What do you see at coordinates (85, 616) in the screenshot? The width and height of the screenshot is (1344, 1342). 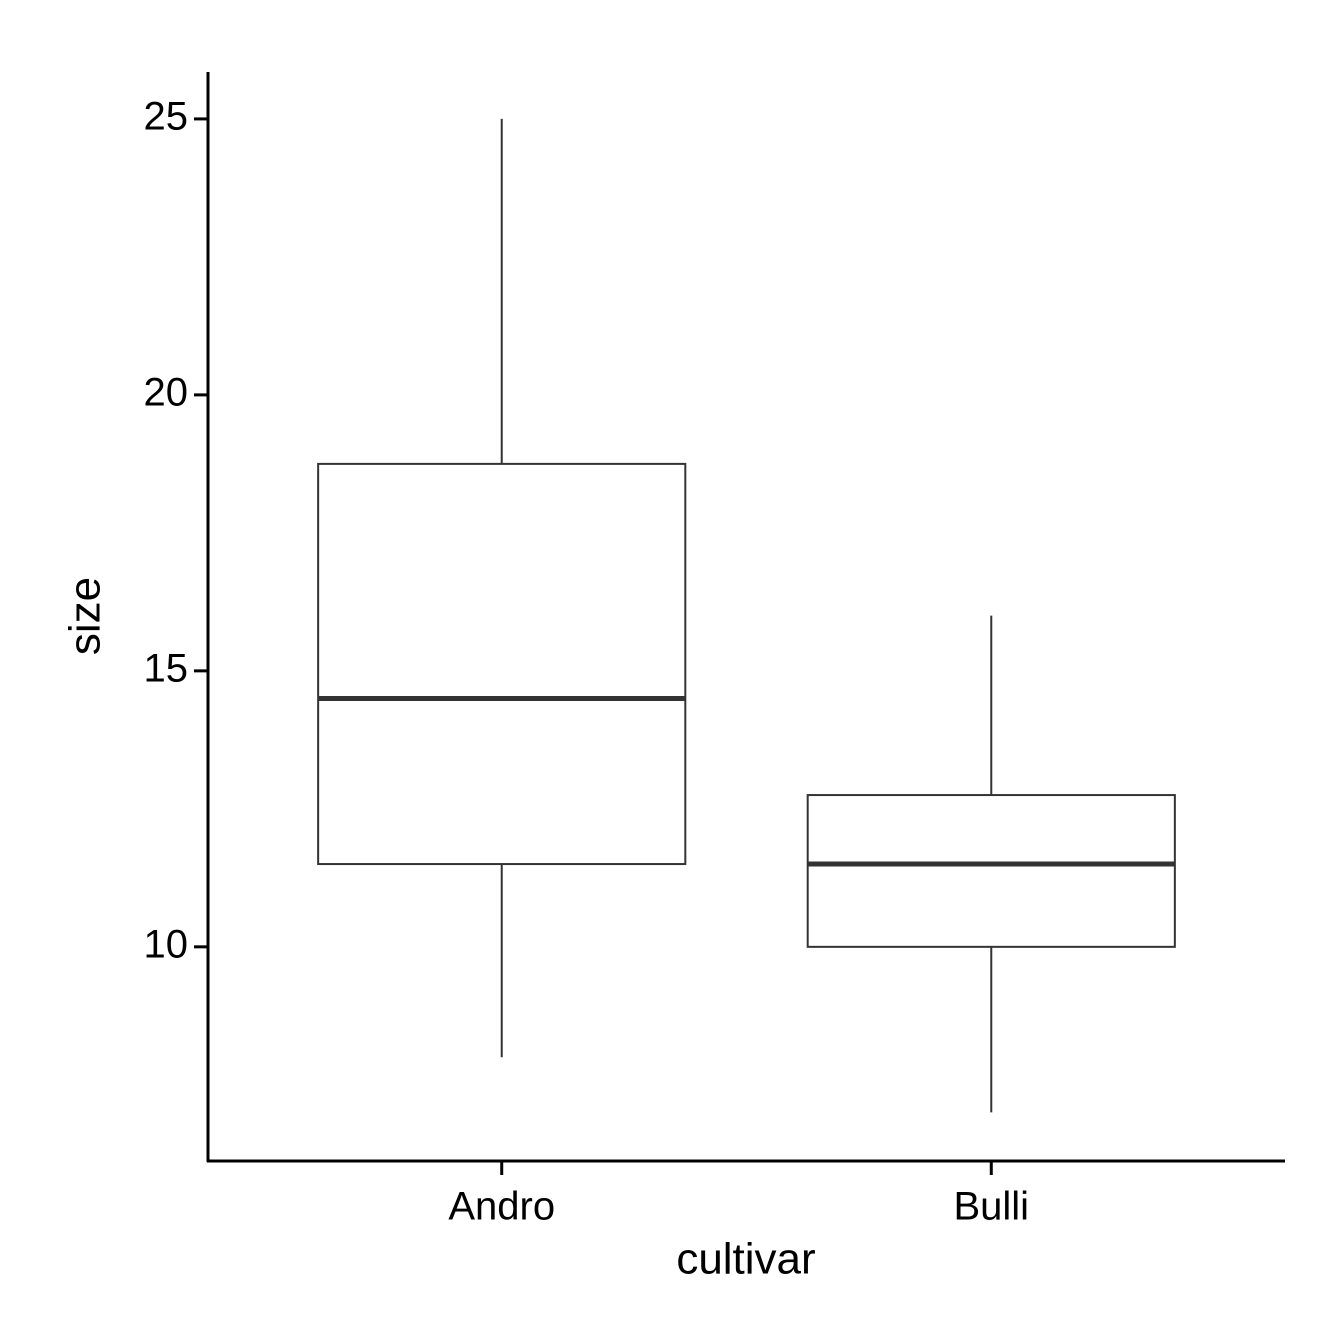 I see `y-axis-title: size` at bounding box center [85, 616].